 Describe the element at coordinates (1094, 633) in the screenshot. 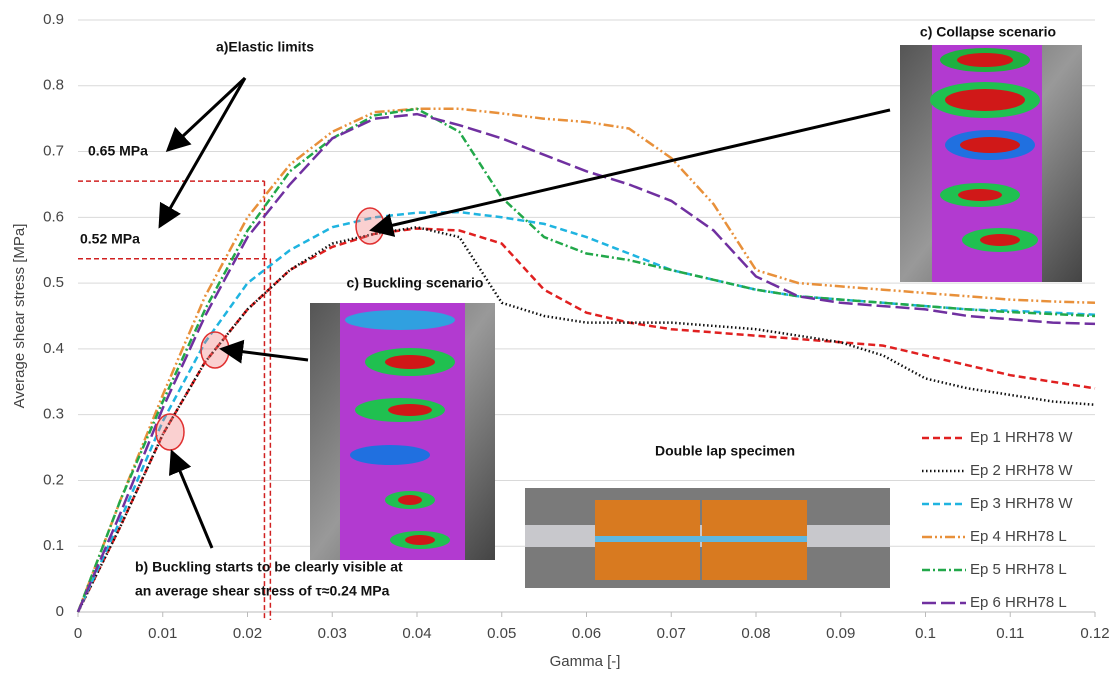

I see `x-tick-label: 0.12` at that location.